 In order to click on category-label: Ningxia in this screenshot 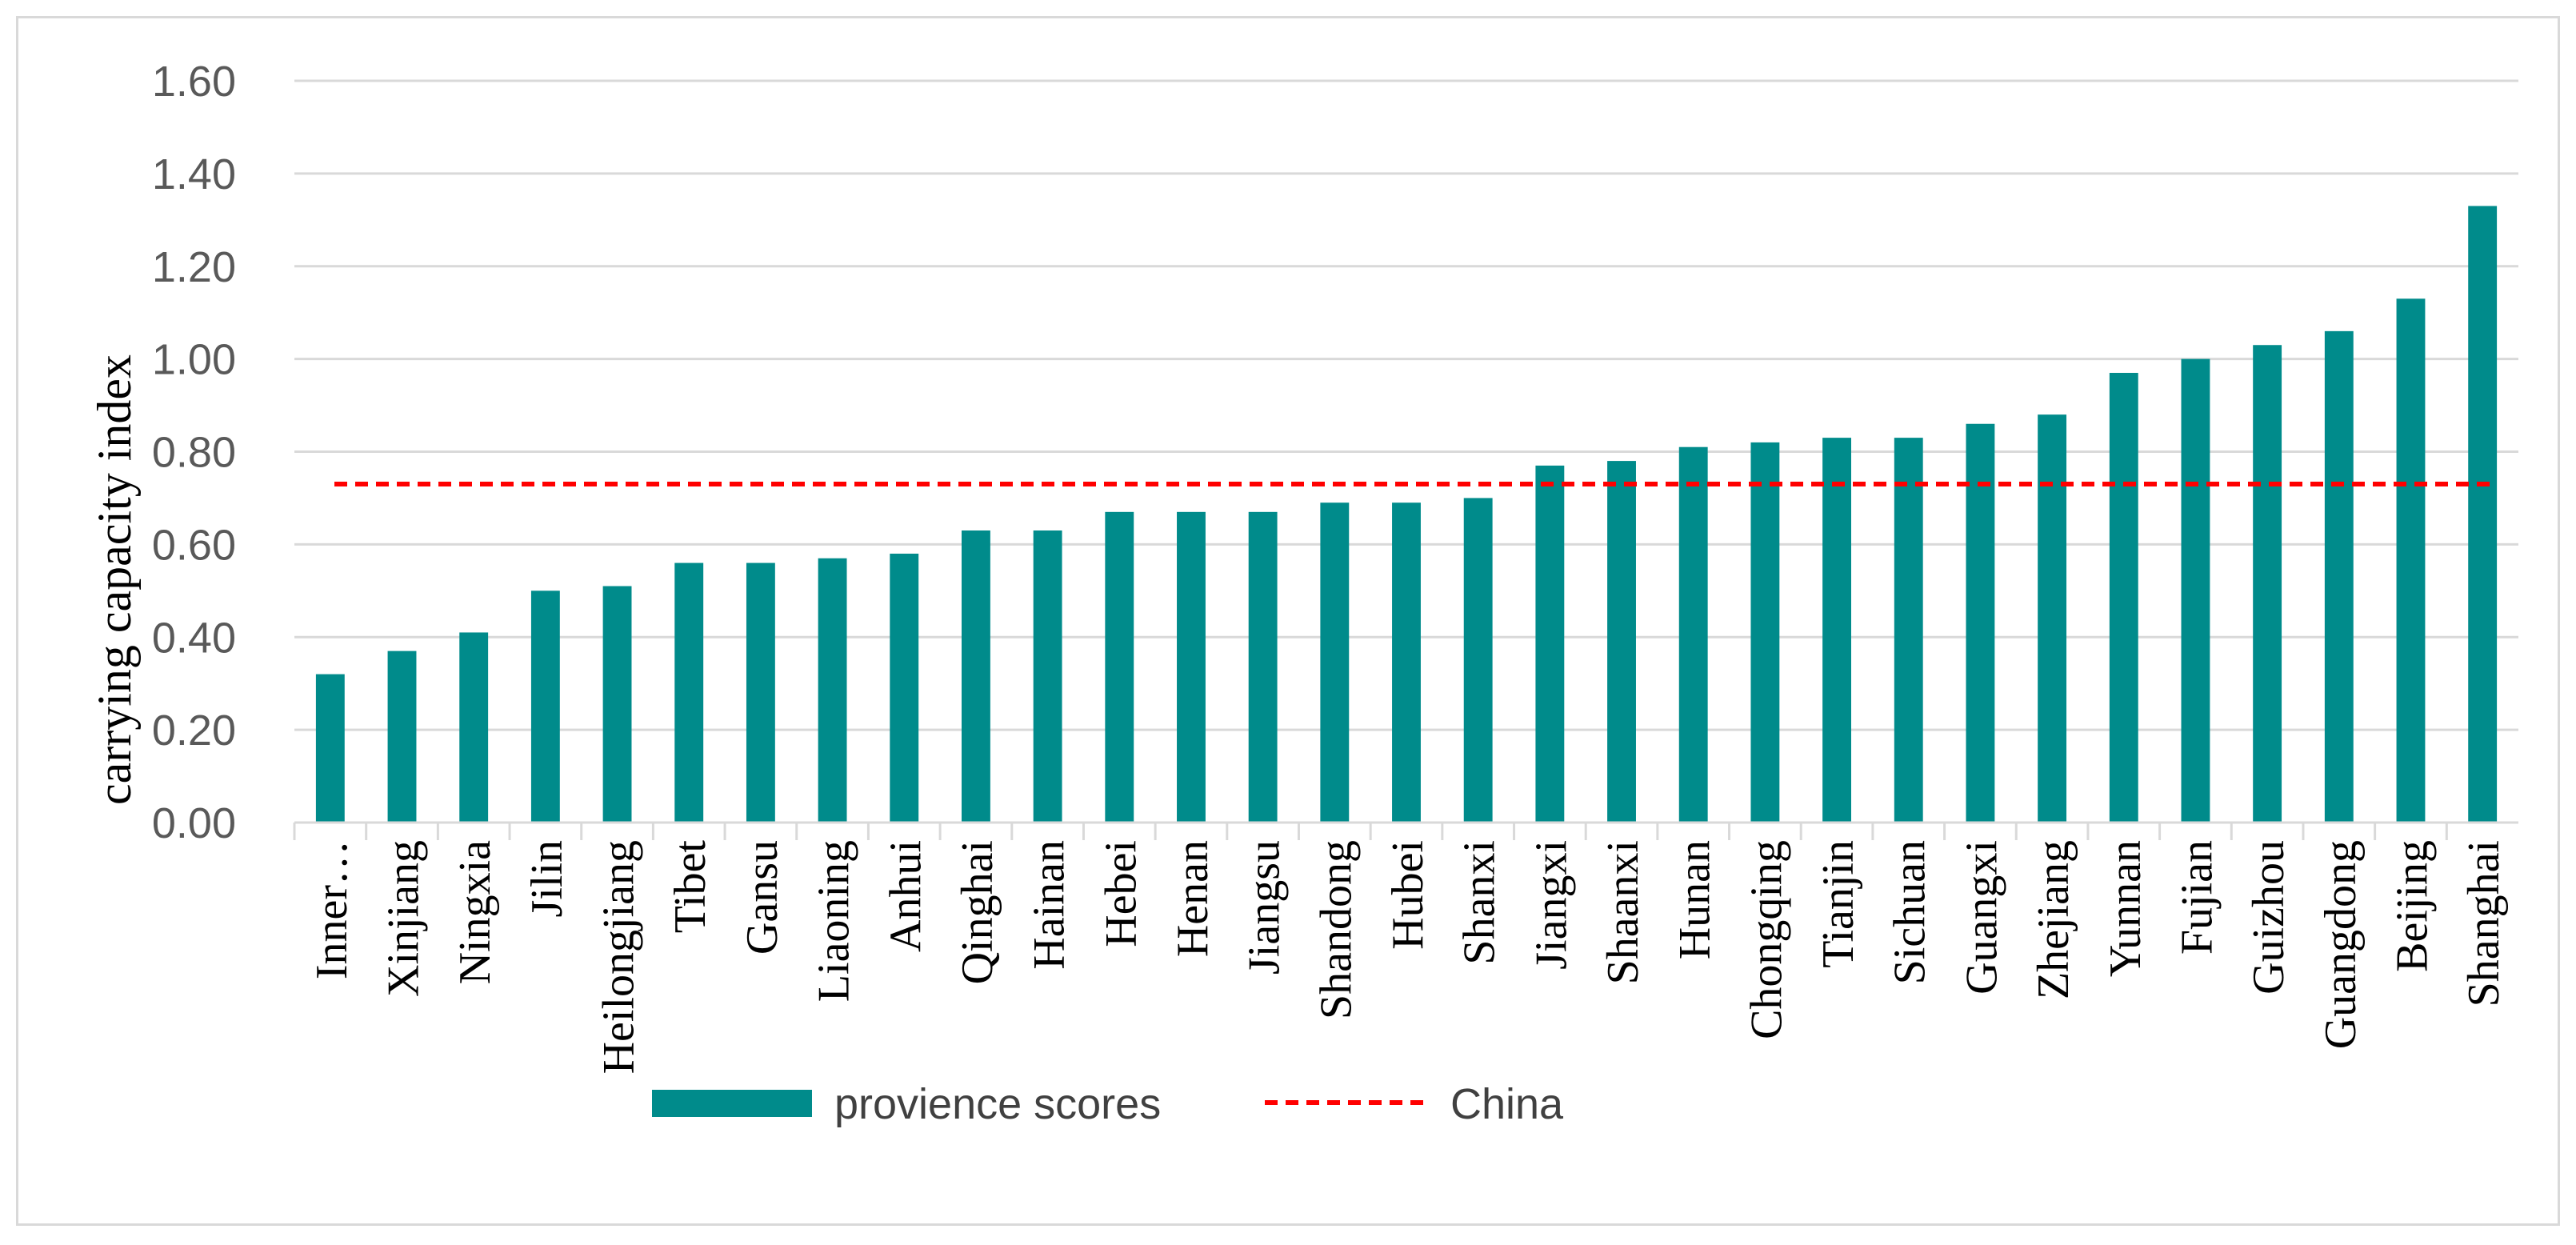, I will do `click(475, 912)`.